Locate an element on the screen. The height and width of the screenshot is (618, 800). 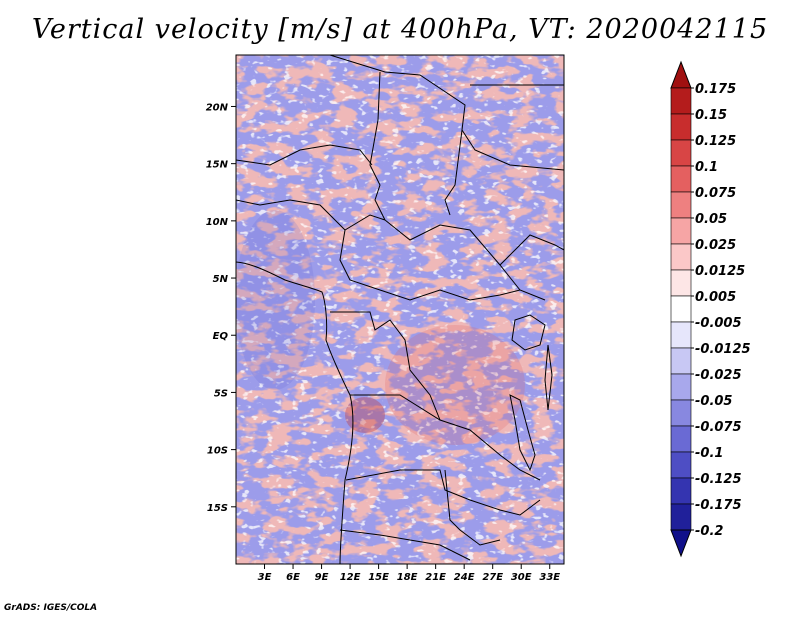
colorbar-label: -0.0125 is located at coordinates (723, 349).